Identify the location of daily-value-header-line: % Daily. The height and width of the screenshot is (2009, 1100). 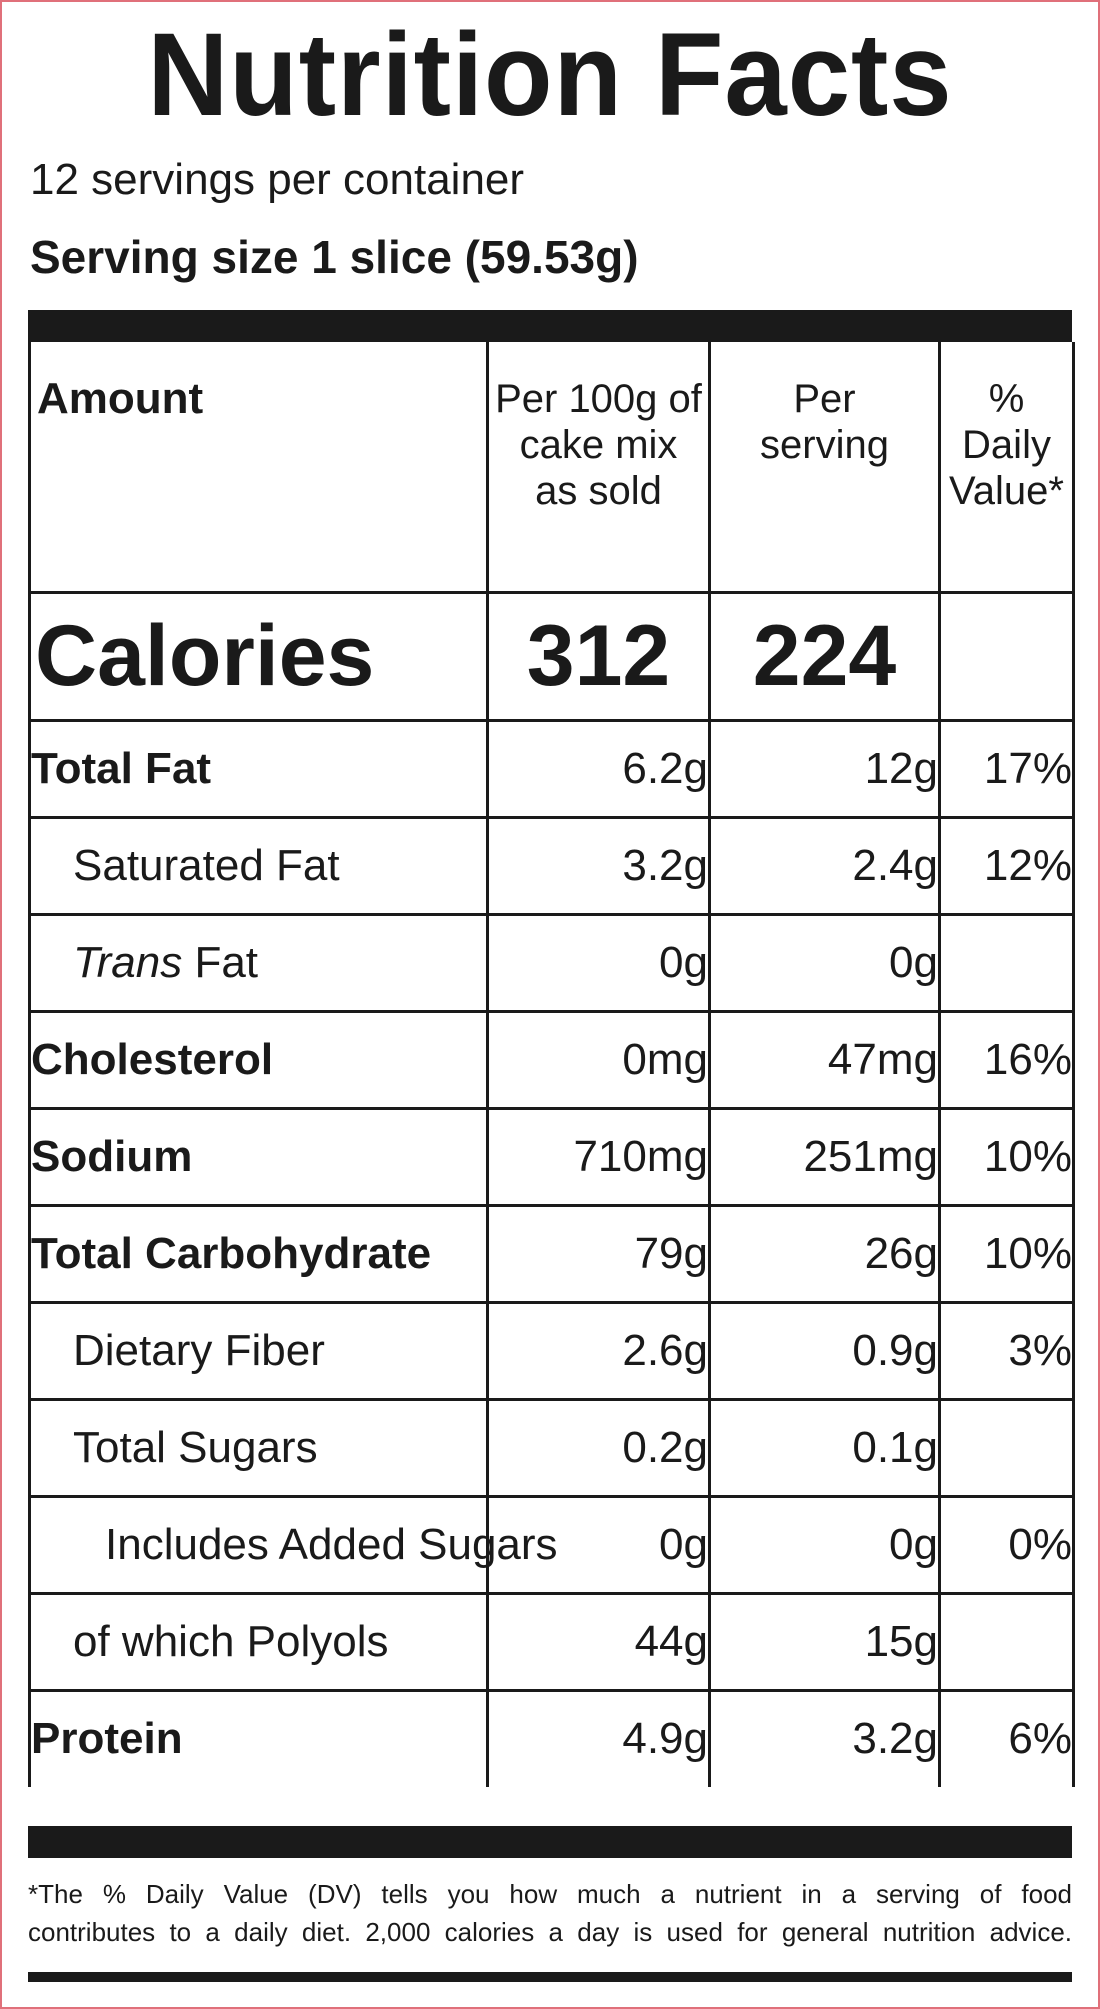
(1006, 422).